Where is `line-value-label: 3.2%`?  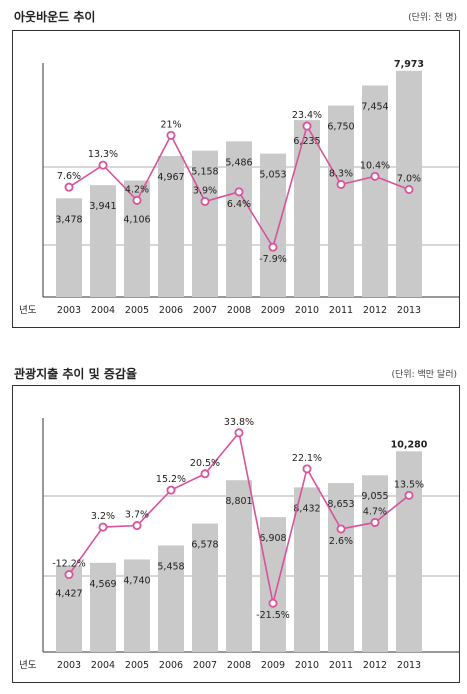 line-value-label: 3.2% is located at coordinates (103, 516).